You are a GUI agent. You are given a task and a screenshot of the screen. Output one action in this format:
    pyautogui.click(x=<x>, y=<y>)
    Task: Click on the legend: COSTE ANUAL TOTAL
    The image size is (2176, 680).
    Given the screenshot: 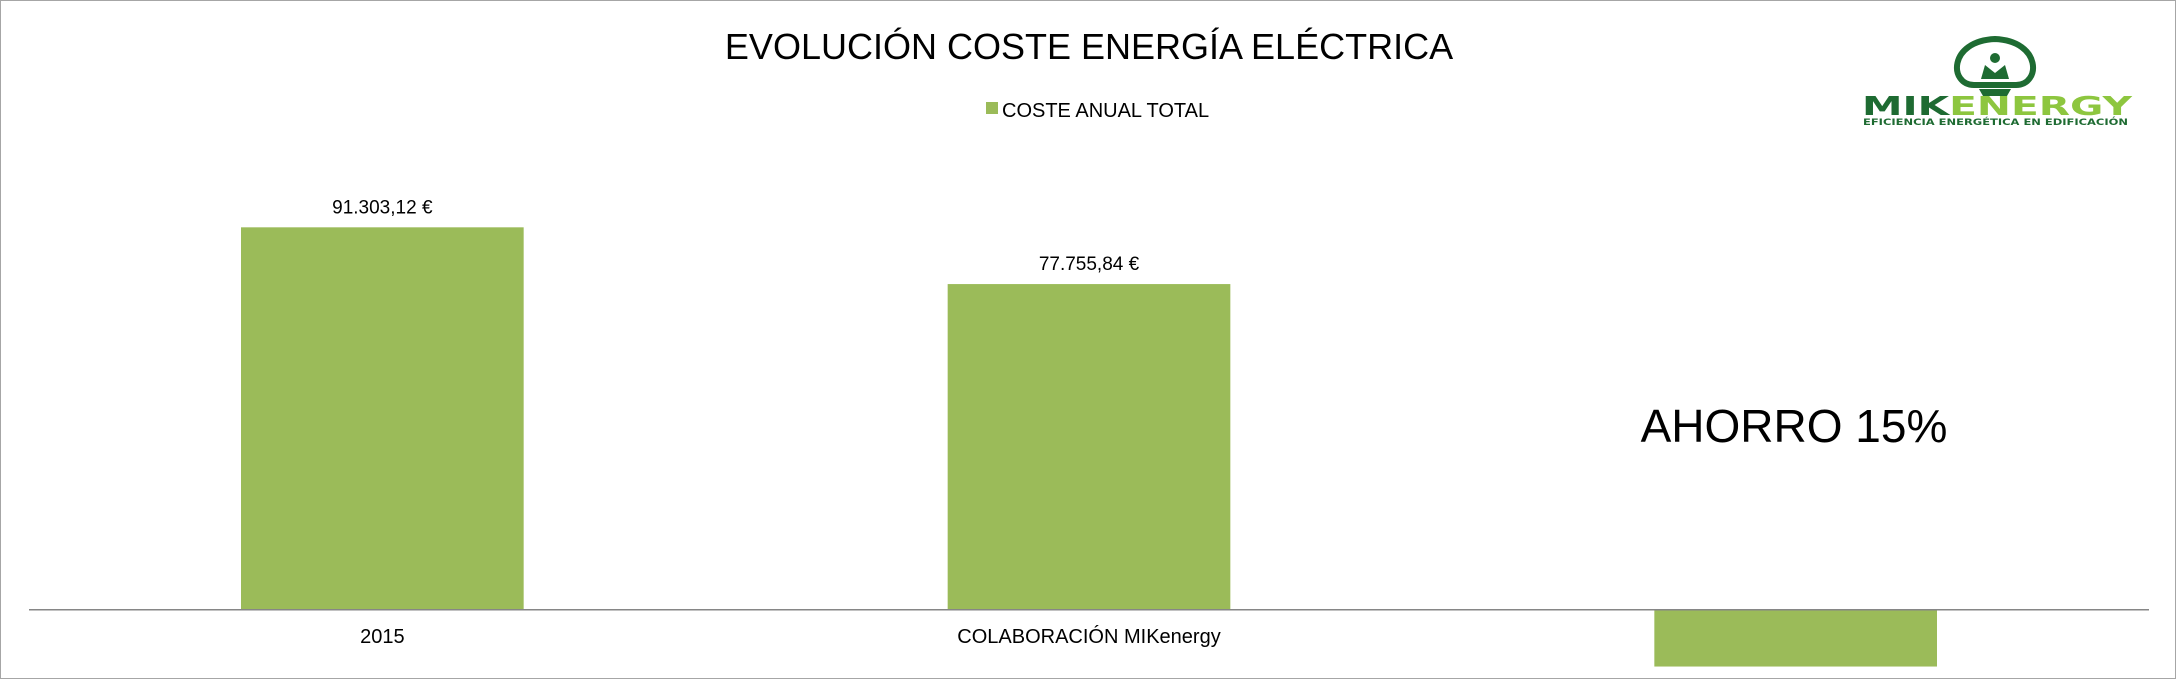 What is the action you would take?
    pyautogui.click(x=1097, y=111)
    